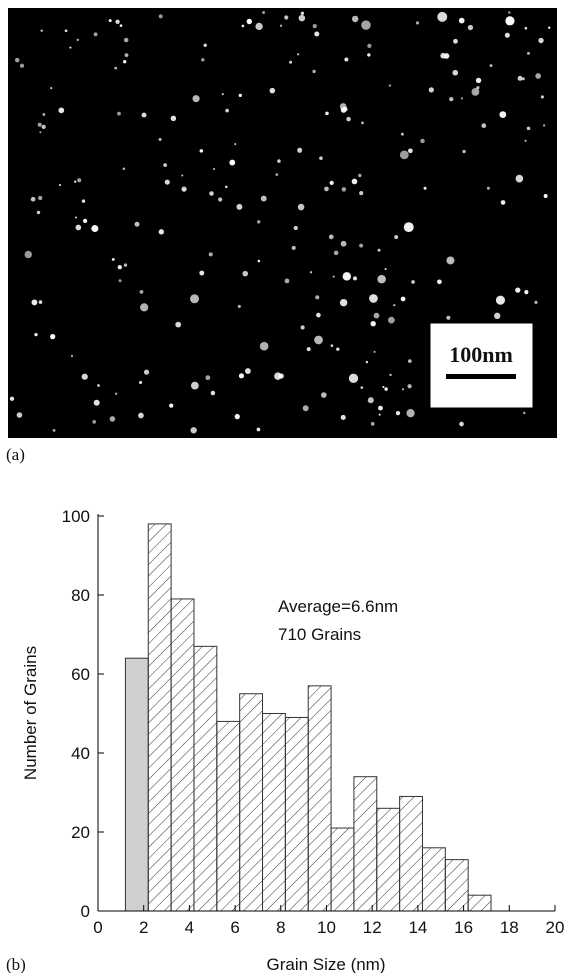  Describe the element at coordinates (80, 595) in the screenshot. I see `y-tick-label: 80` at that location.